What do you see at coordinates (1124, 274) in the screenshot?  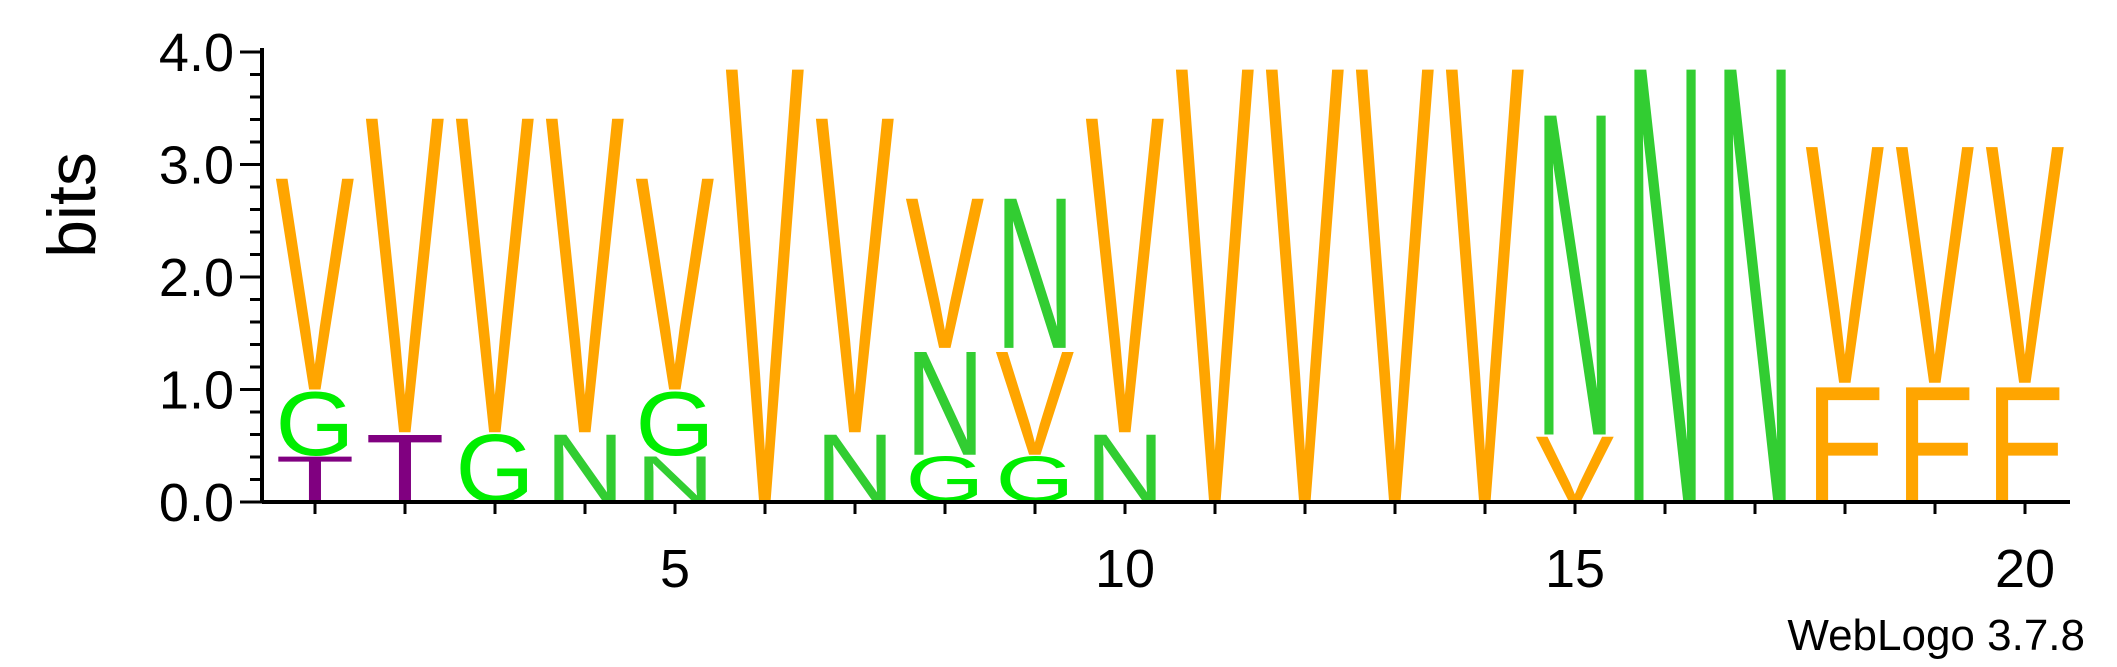 I see `logo-letter-V-pos-10: V` at bounding box center [1124, 274].